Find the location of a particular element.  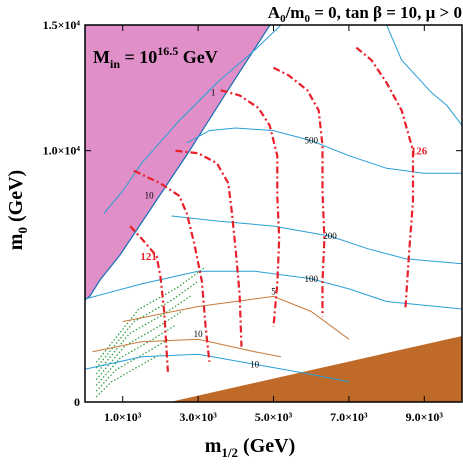

x-tick-label: 3.0×10³ is located at coordinates (198, 417).